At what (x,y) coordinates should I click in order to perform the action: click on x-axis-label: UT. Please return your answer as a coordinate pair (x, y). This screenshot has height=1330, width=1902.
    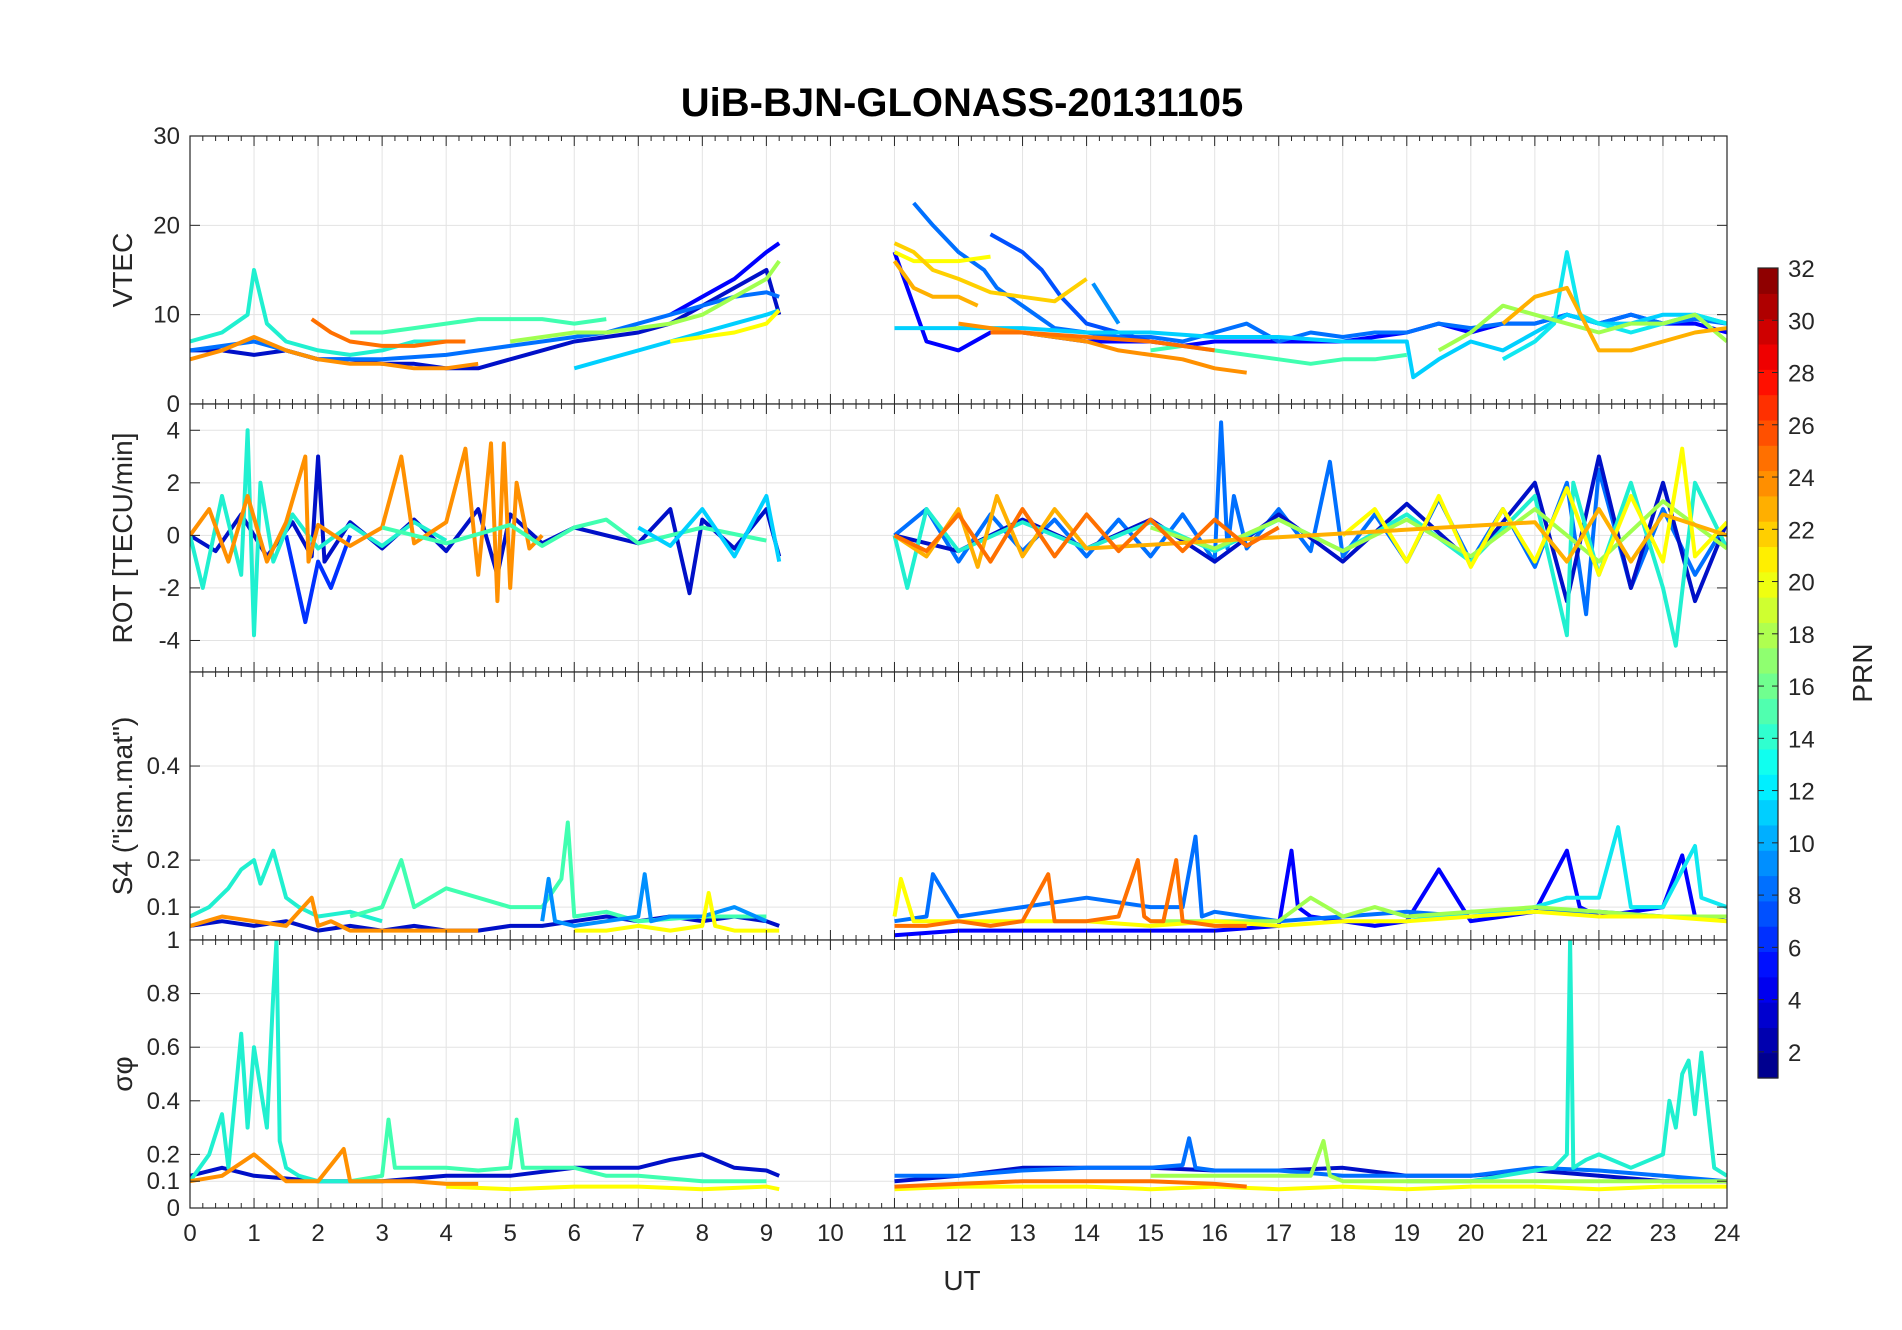
    Looking at the image, I should click on (961, 1280).